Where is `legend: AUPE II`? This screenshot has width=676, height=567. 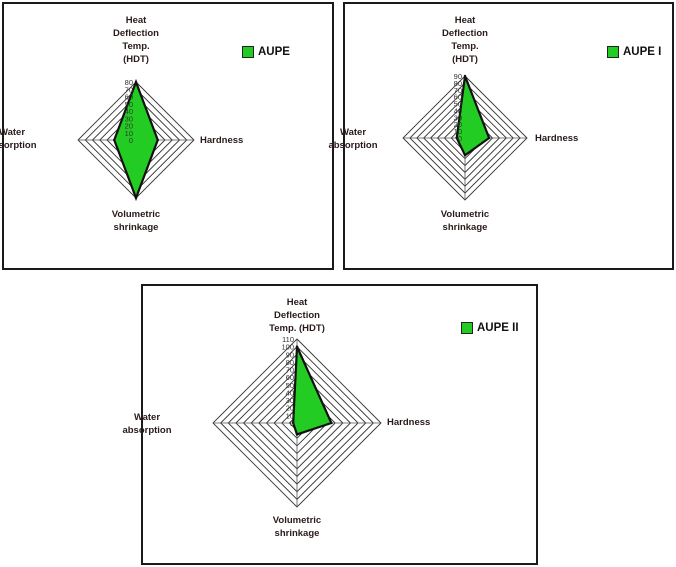 legend: AUPE II is located at coordinates (490, 328).